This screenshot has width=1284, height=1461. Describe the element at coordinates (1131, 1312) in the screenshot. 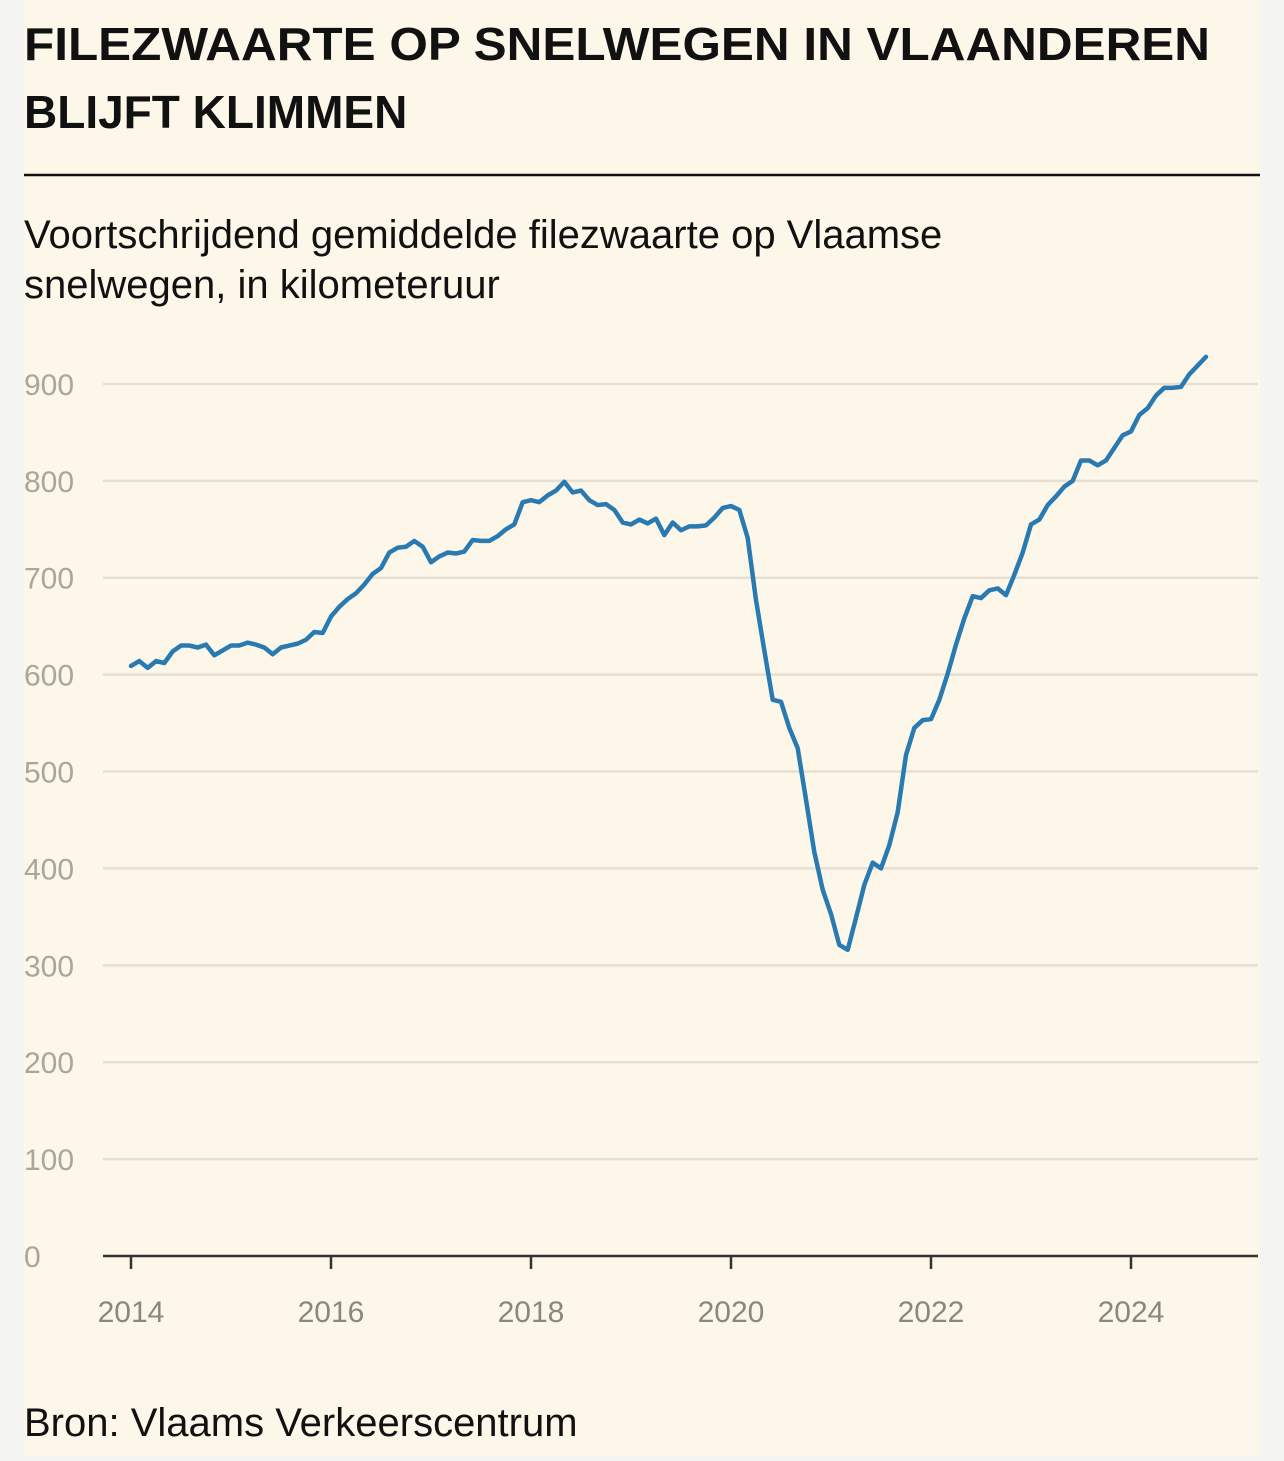

I see `x-tick-label: 2024` at that location.